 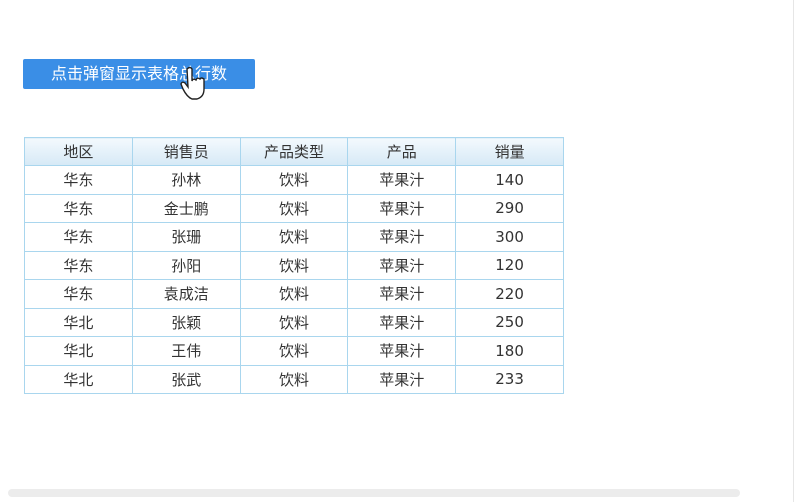 I want to click on header-row: 地区 销售员 产品类型 产品 销量, so click(x=294, y=151).